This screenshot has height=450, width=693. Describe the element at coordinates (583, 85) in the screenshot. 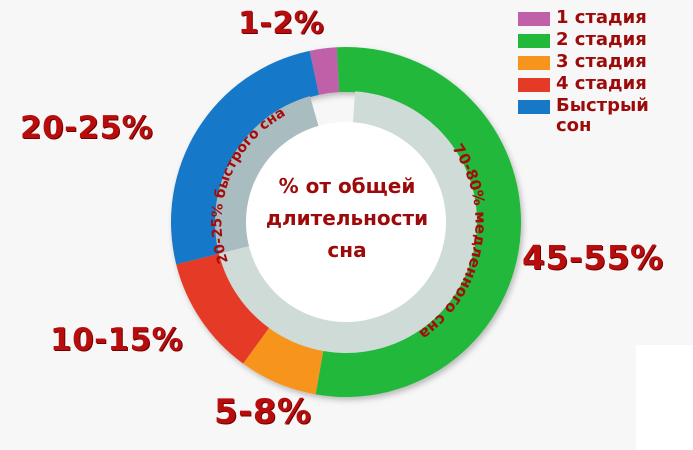

I see `legend-item-stage4: 4 стадия` at that location.